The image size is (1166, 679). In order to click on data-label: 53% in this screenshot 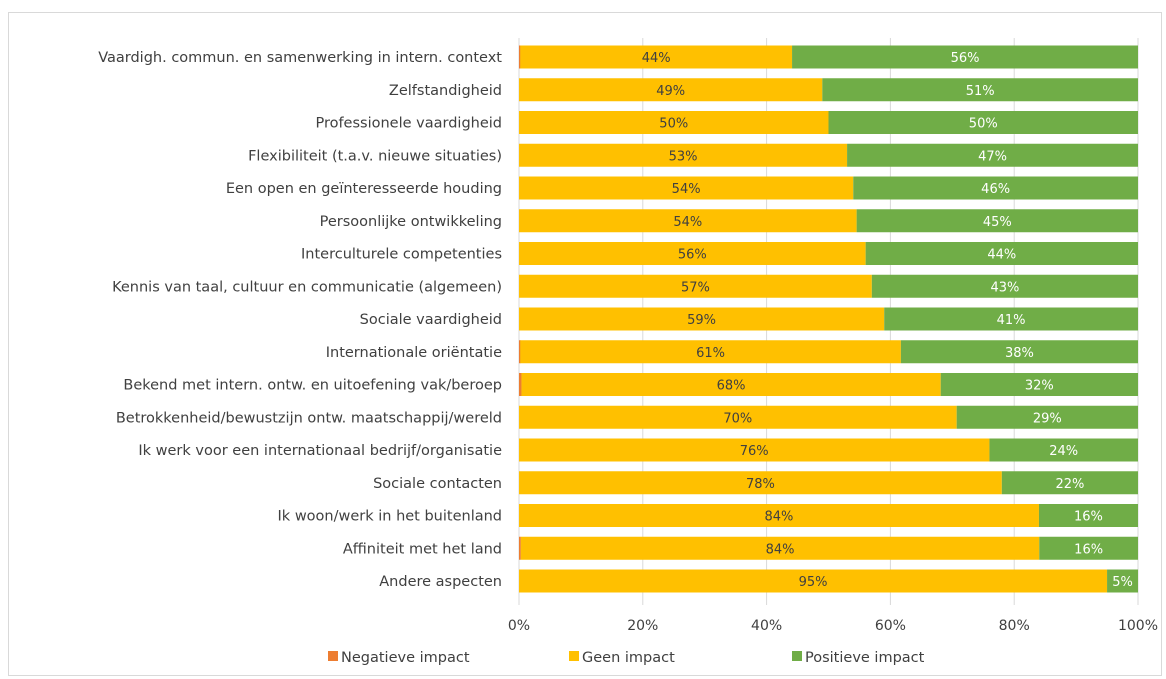, I will do `click(683, 156)`.